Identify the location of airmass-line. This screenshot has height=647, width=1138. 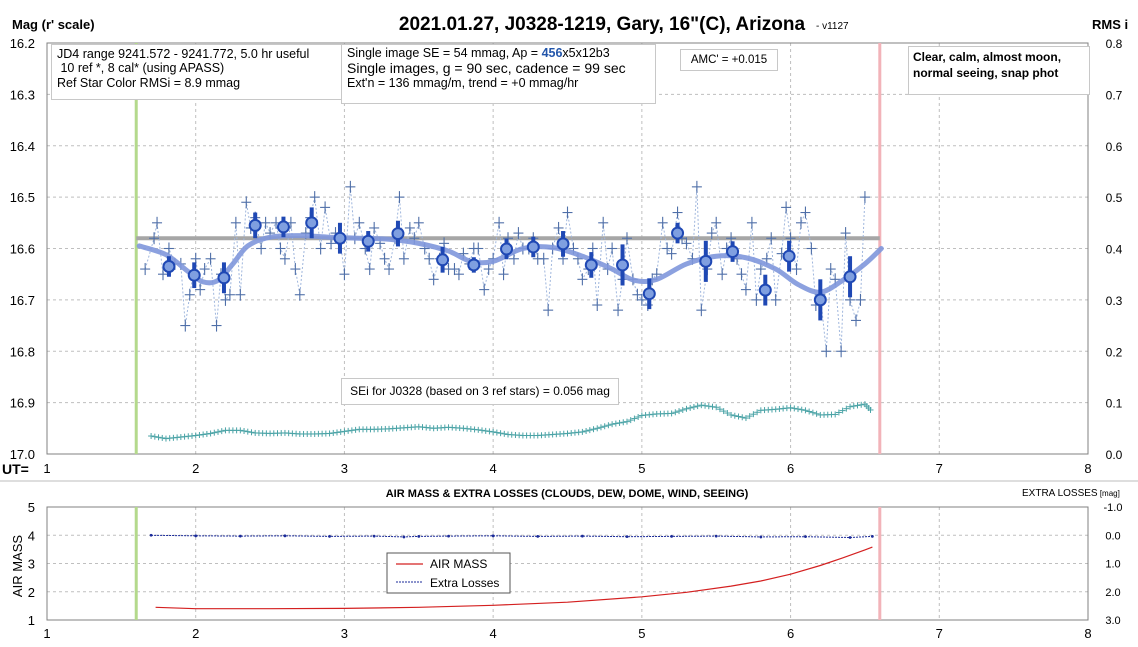
(514, 578).